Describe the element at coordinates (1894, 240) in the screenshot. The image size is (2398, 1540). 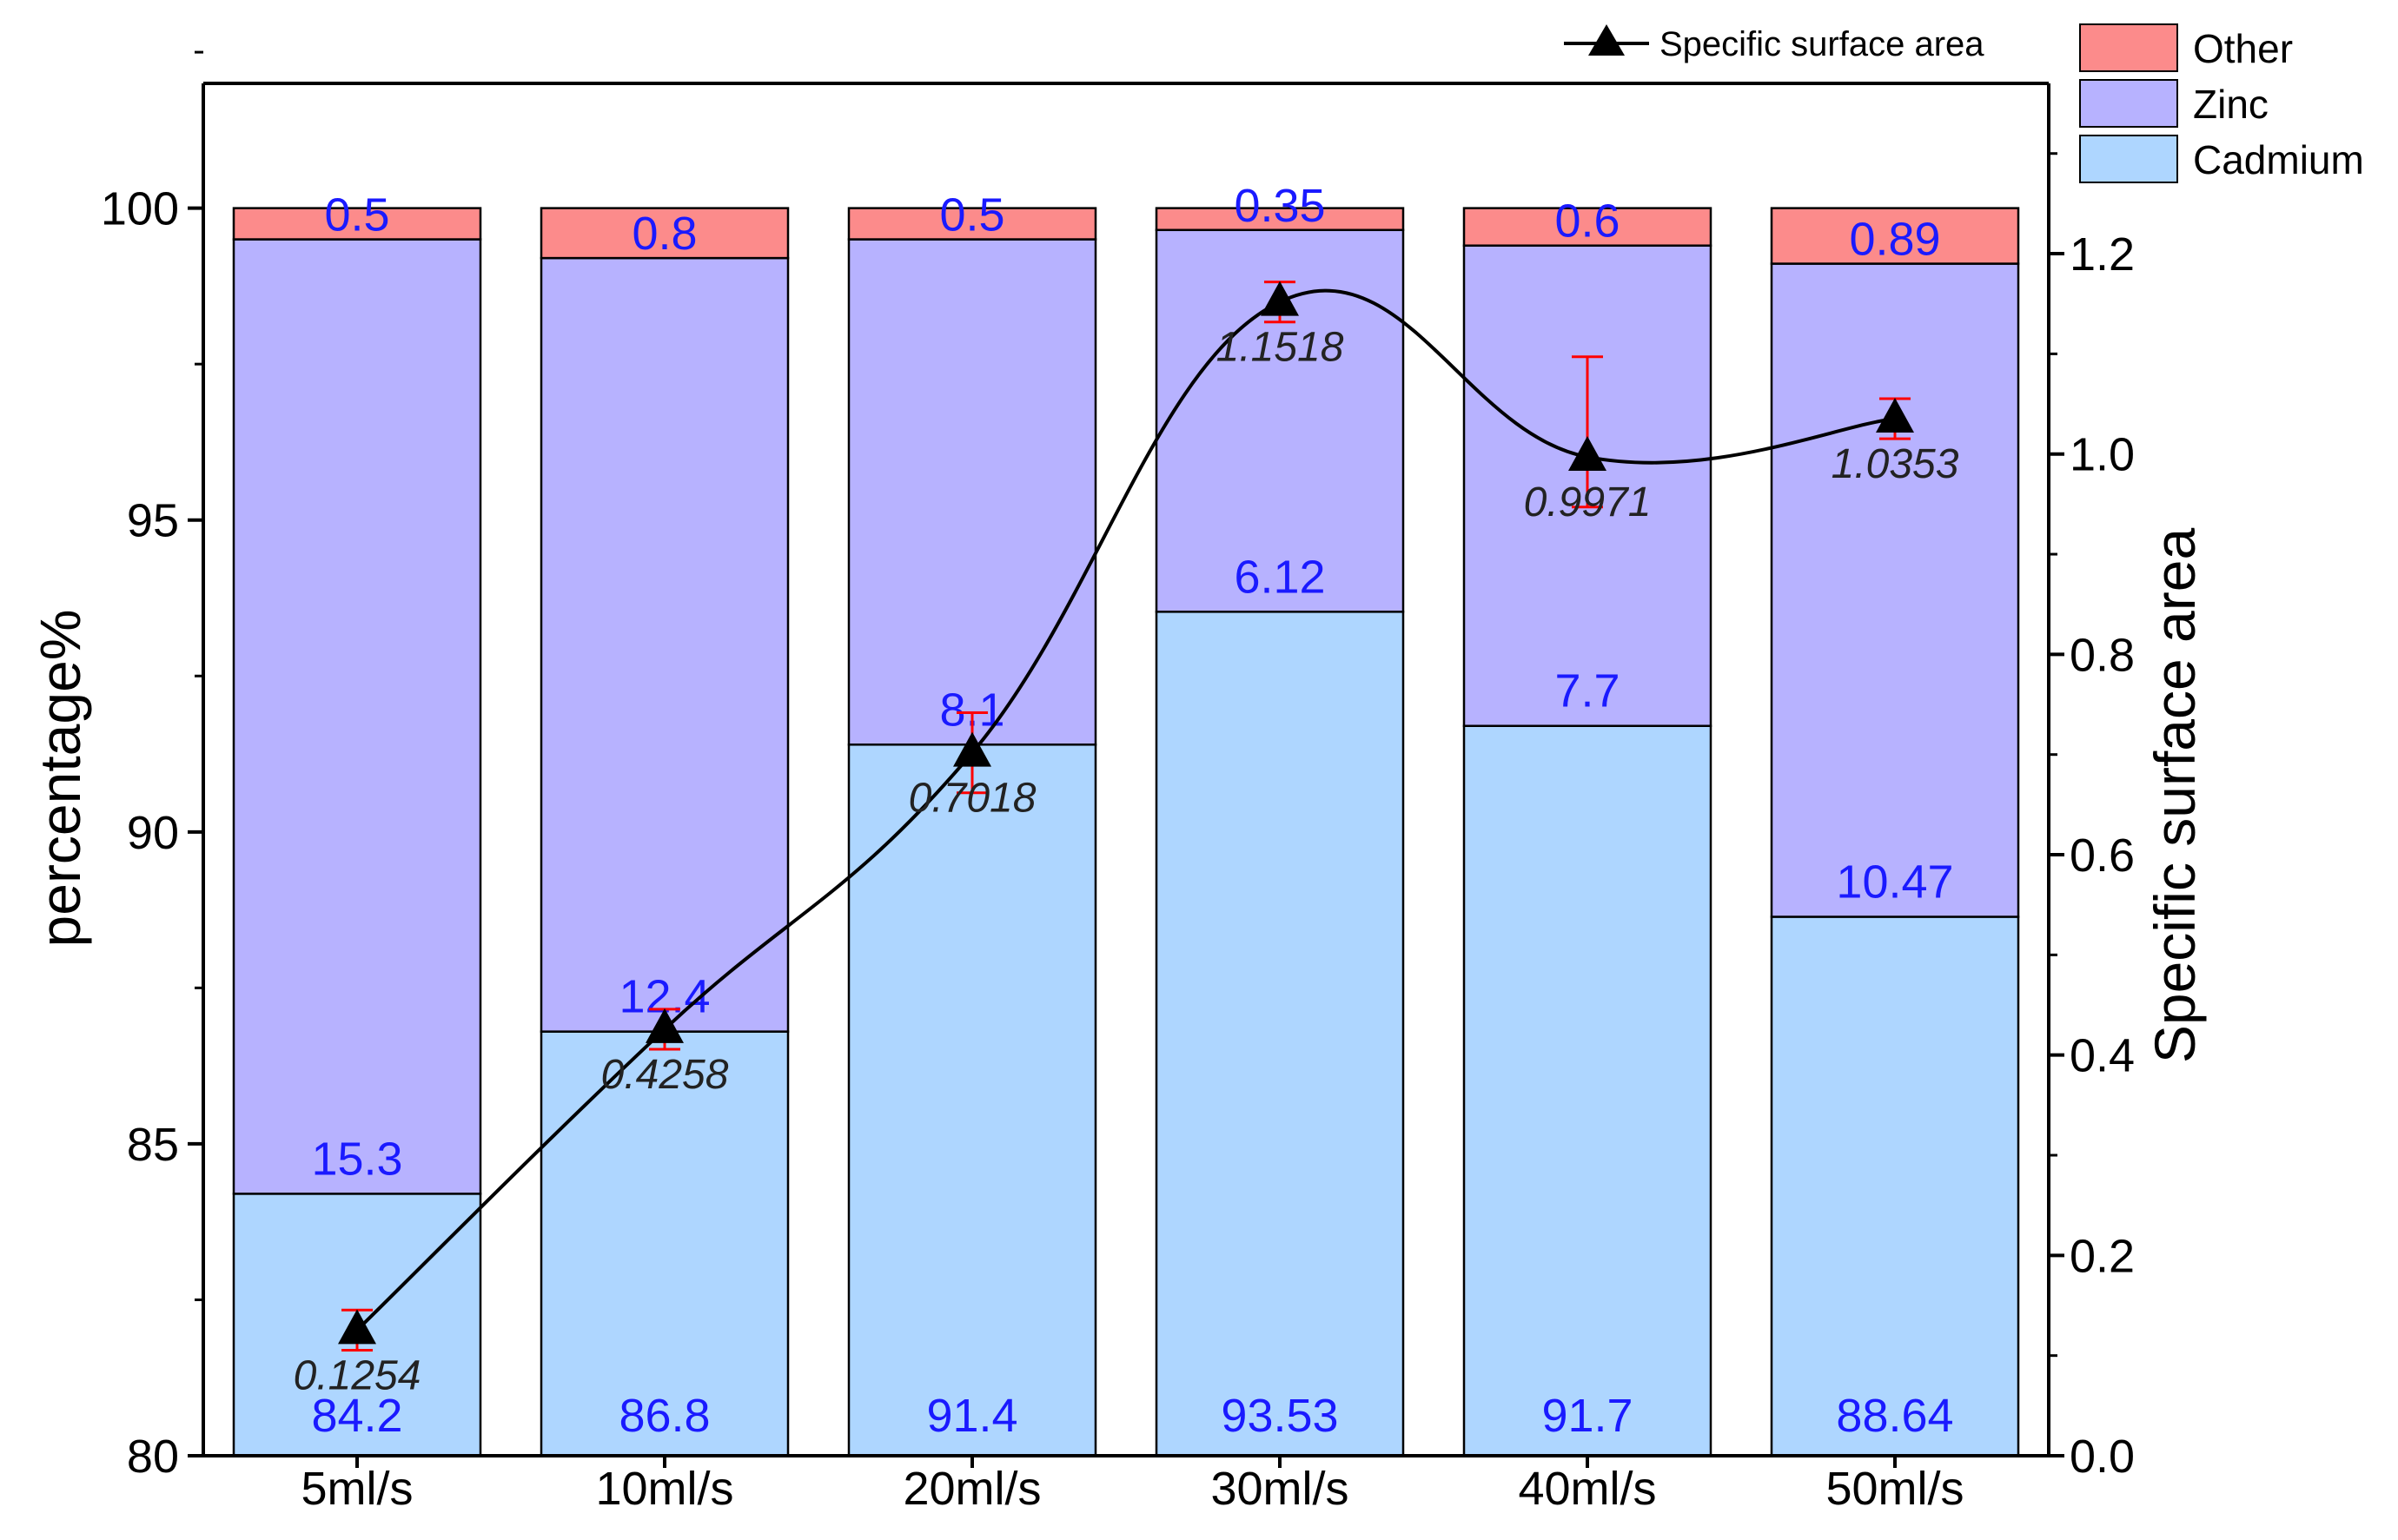
I see `data-label-other-5: 0.89` at that location.